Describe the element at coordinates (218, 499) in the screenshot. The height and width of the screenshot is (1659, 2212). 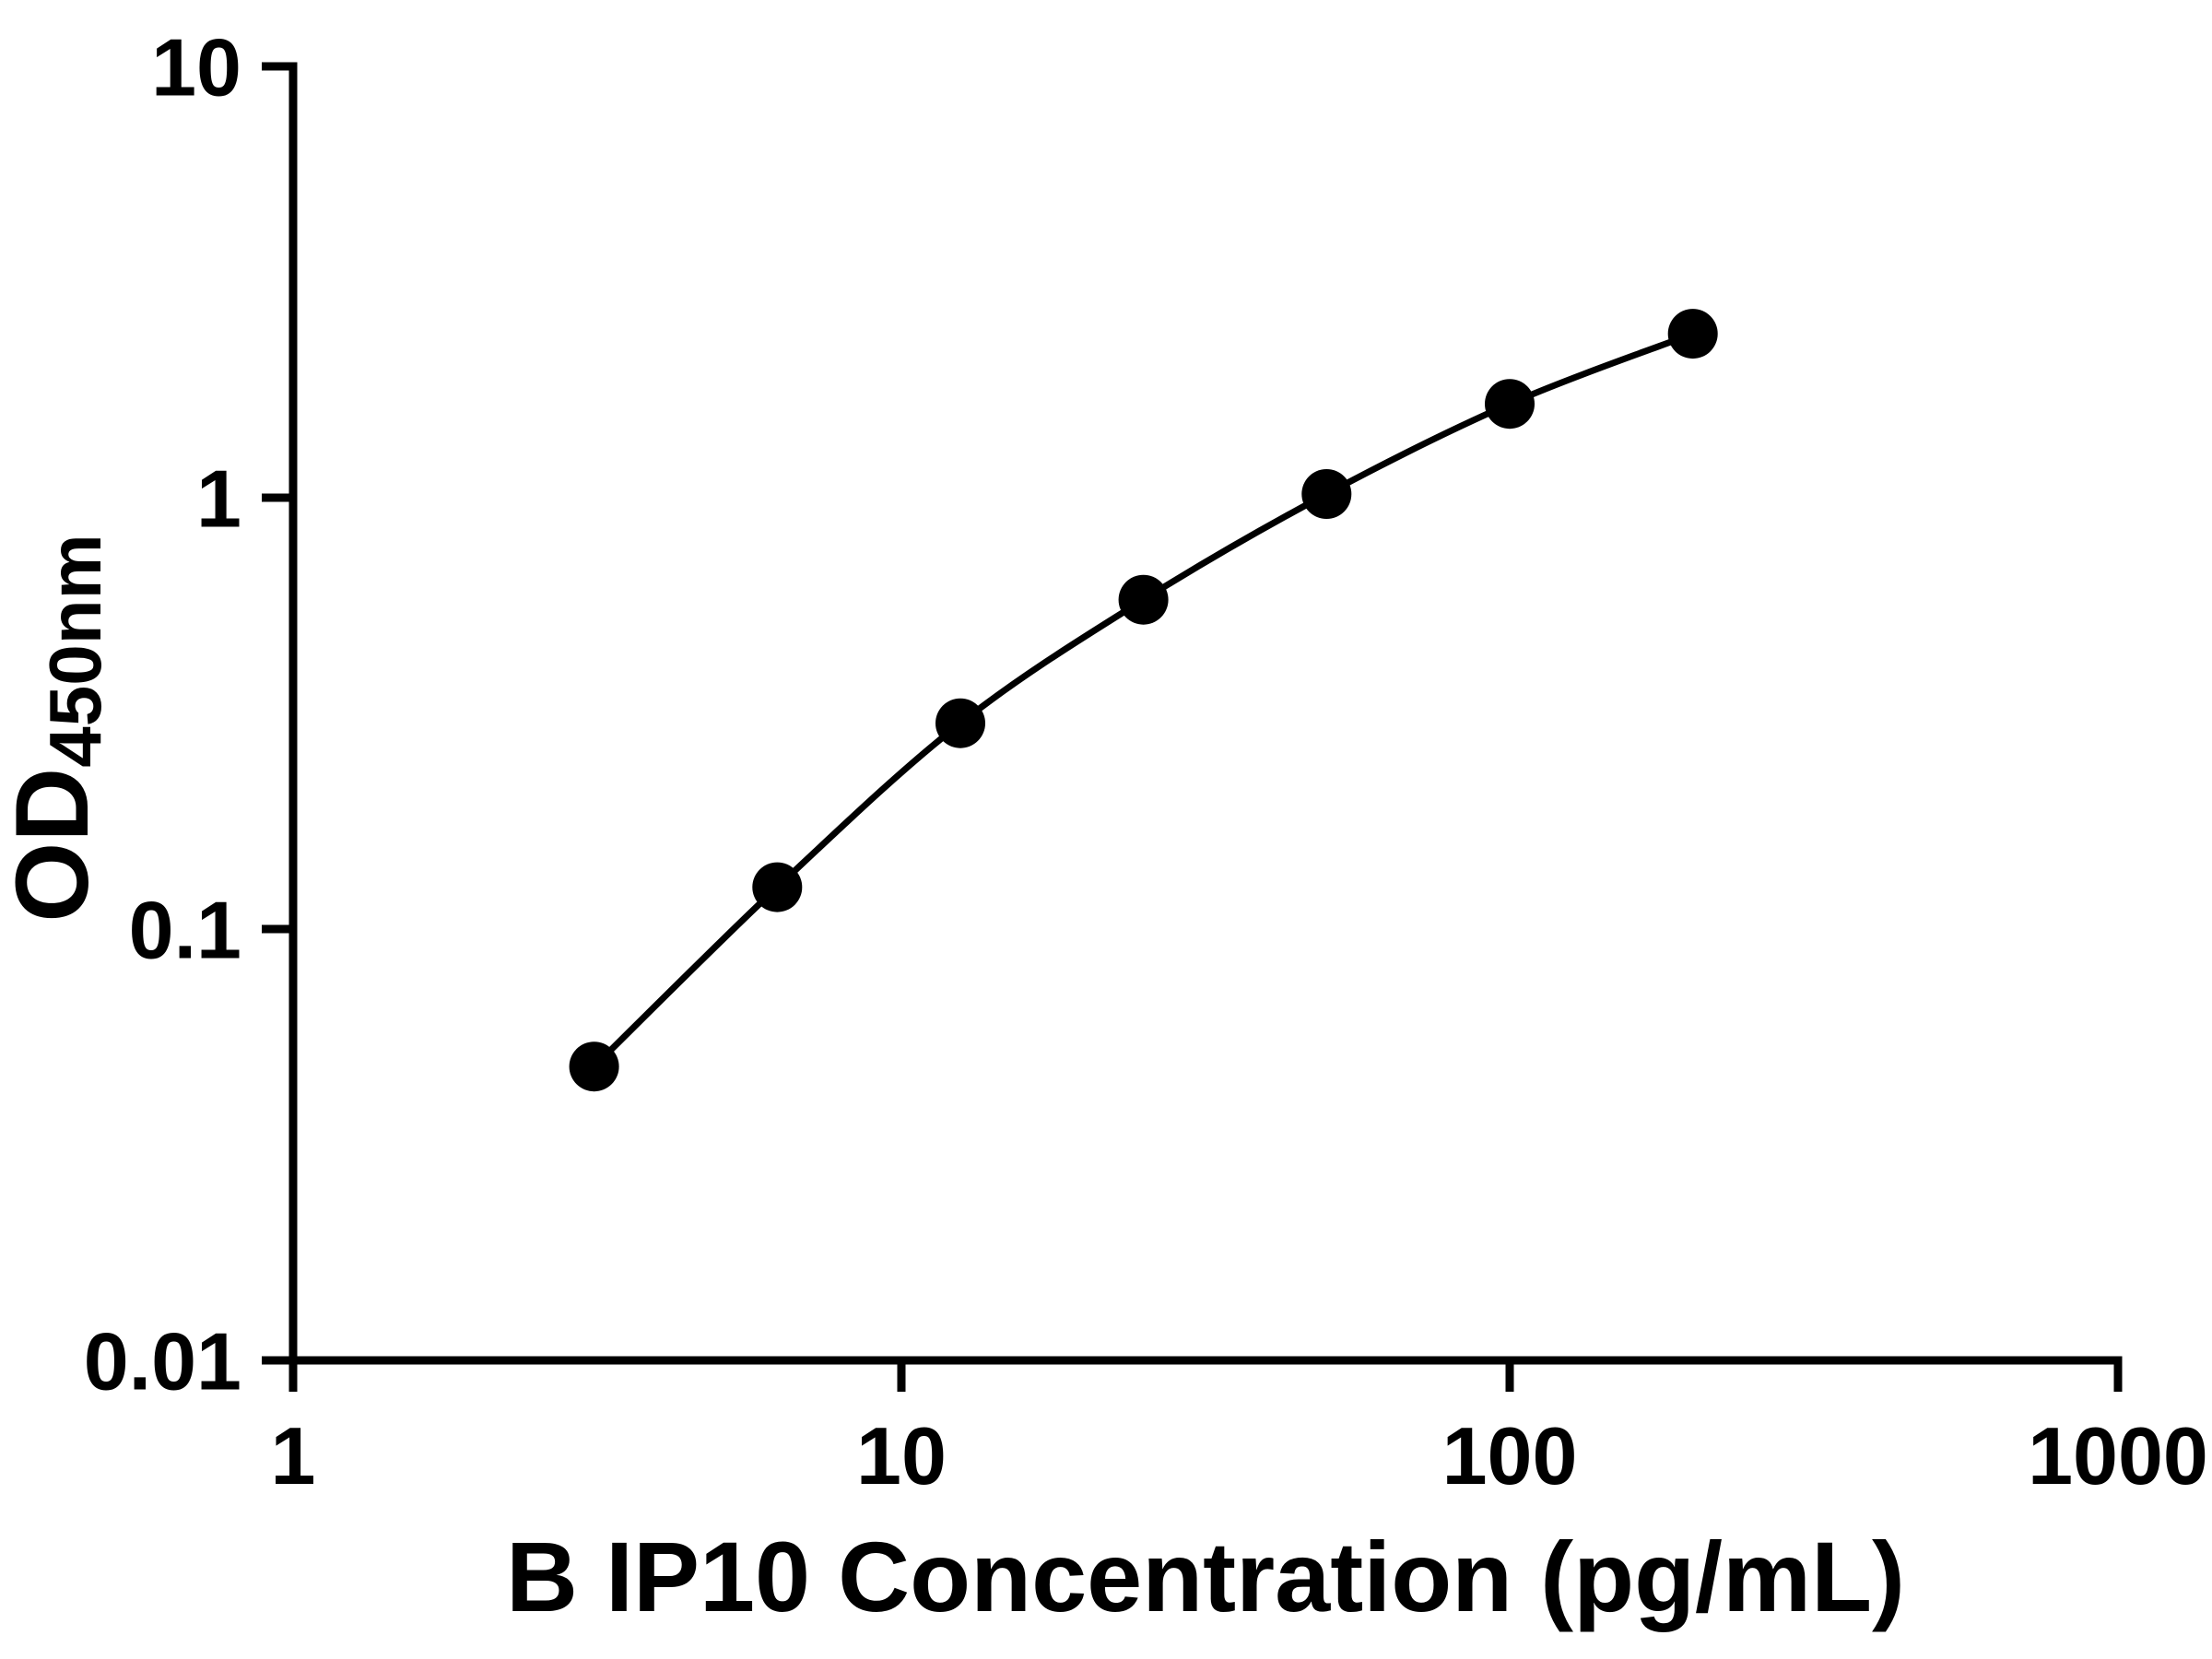
I see `y-tick-label: 1` at that location.